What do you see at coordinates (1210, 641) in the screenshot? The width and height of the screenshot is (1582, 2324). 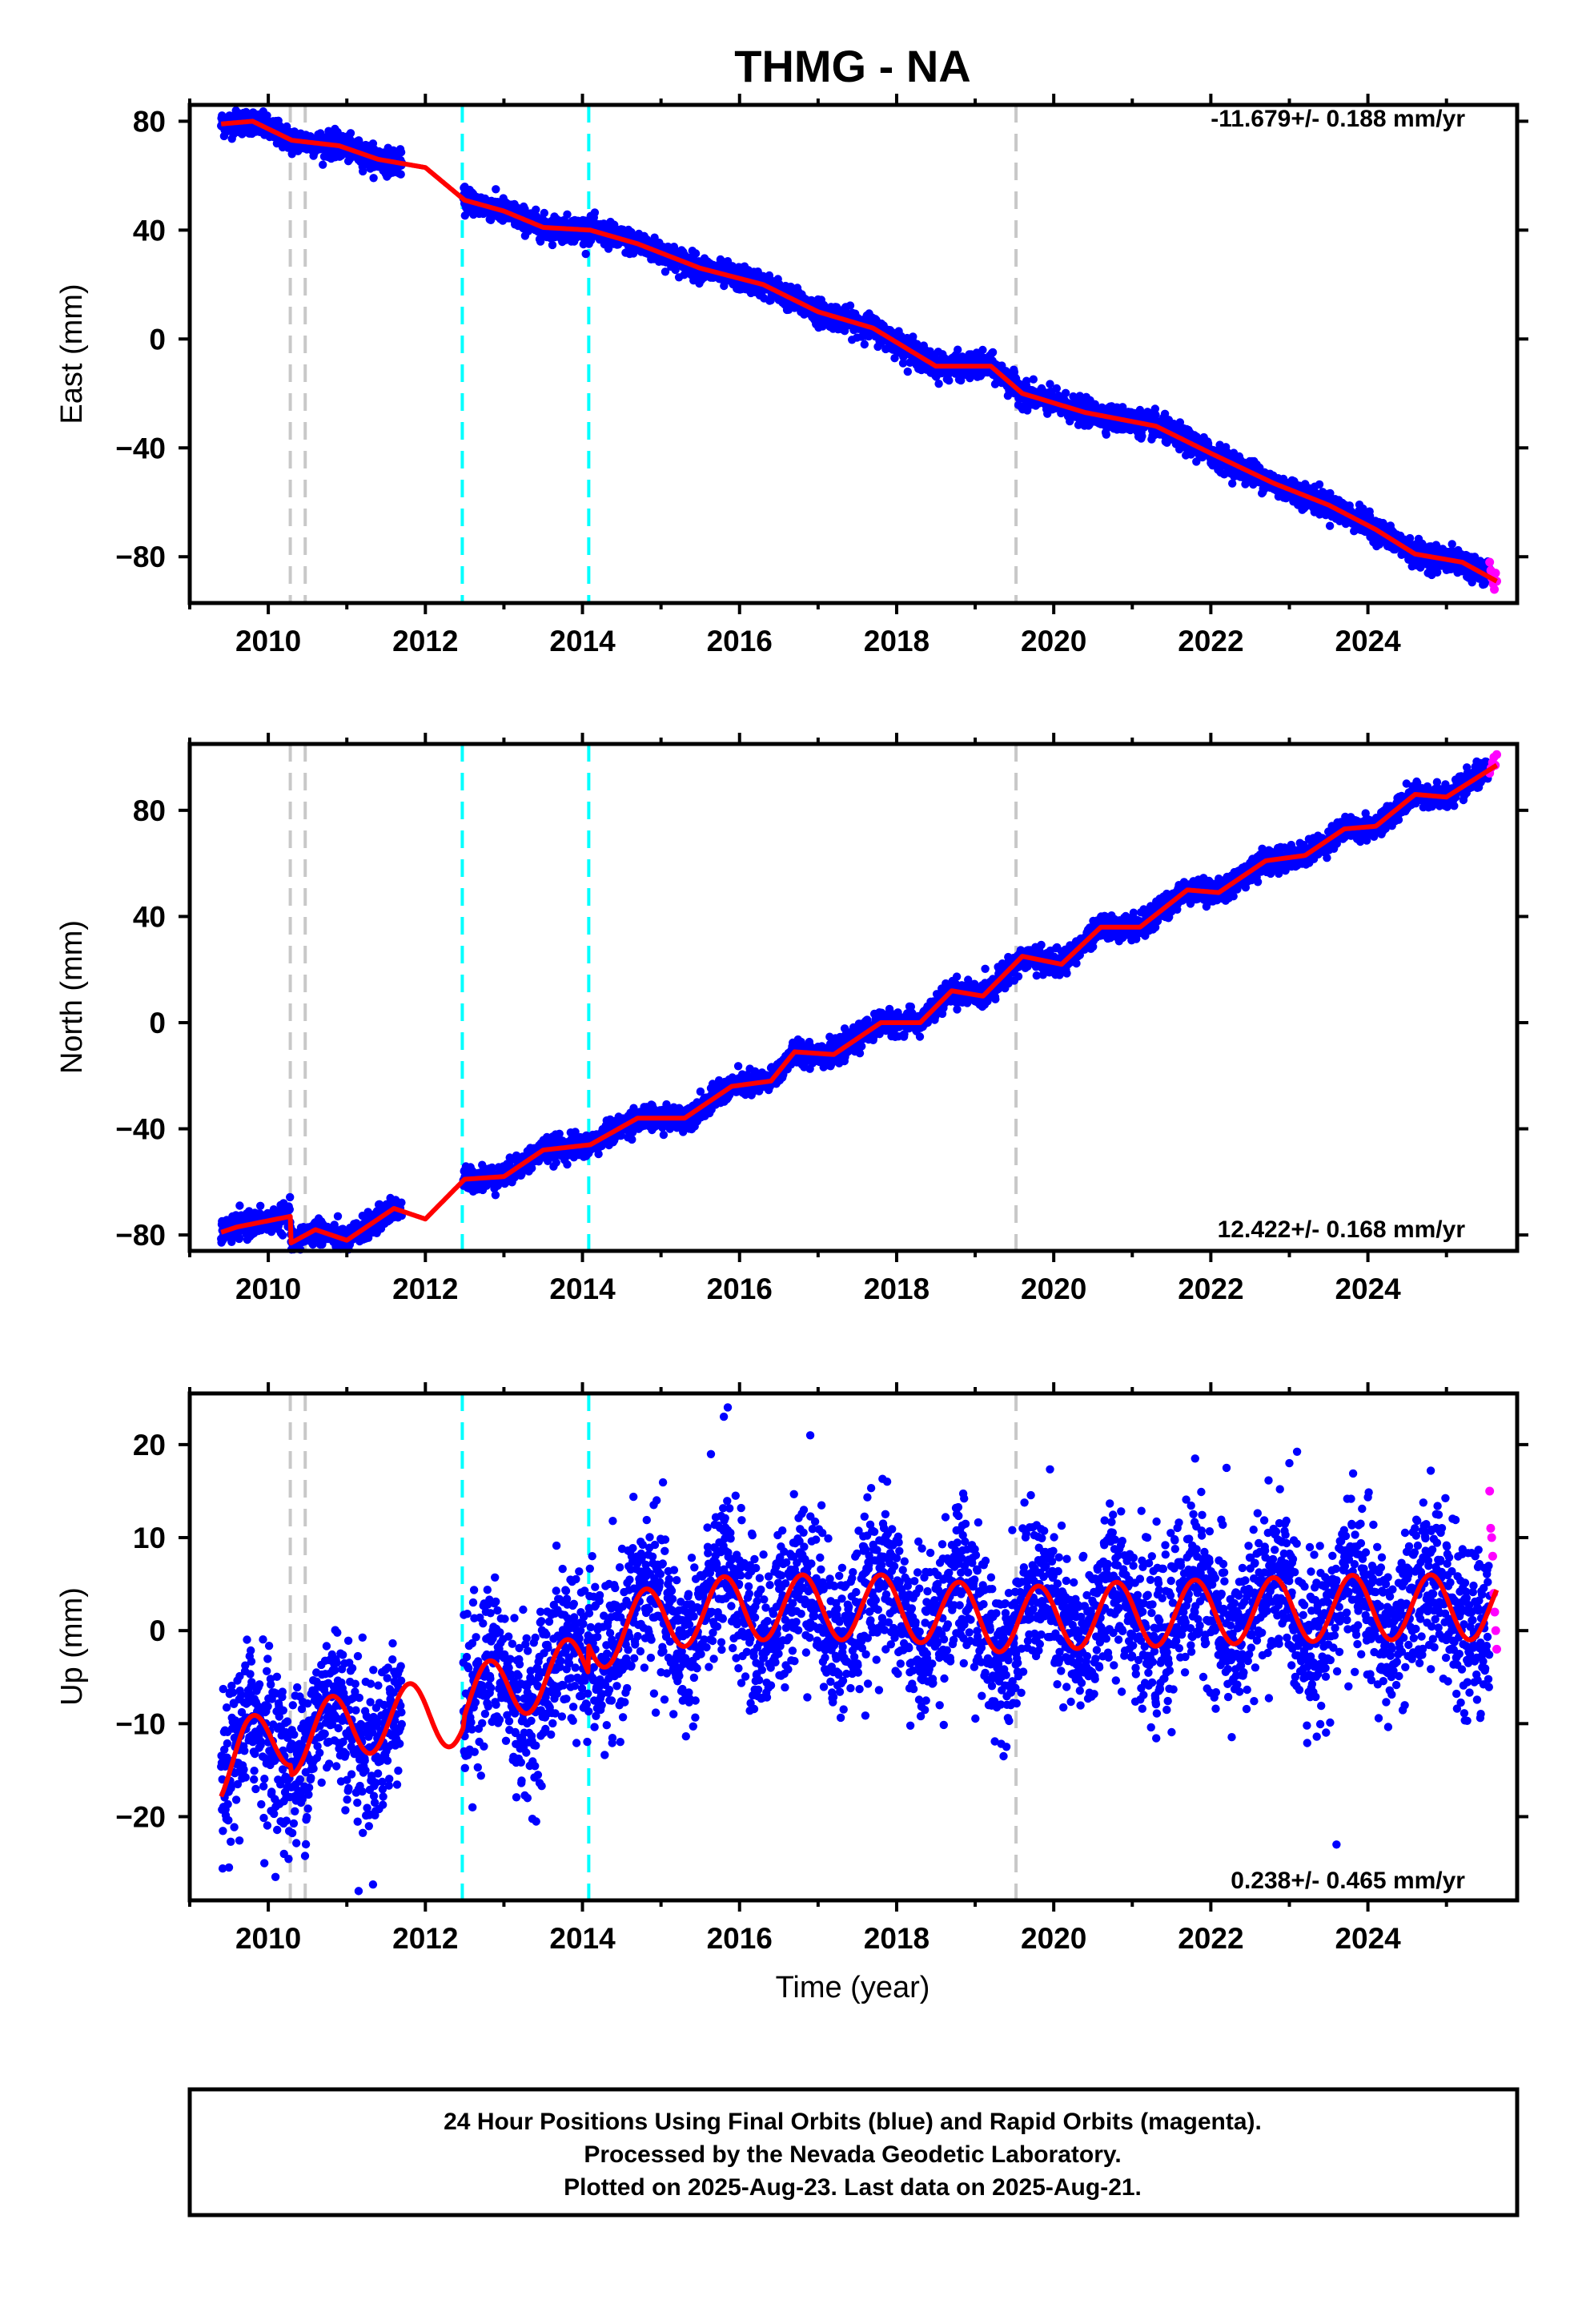 I see `x-tick-label: 2022` at bounding box center [1210, 641].